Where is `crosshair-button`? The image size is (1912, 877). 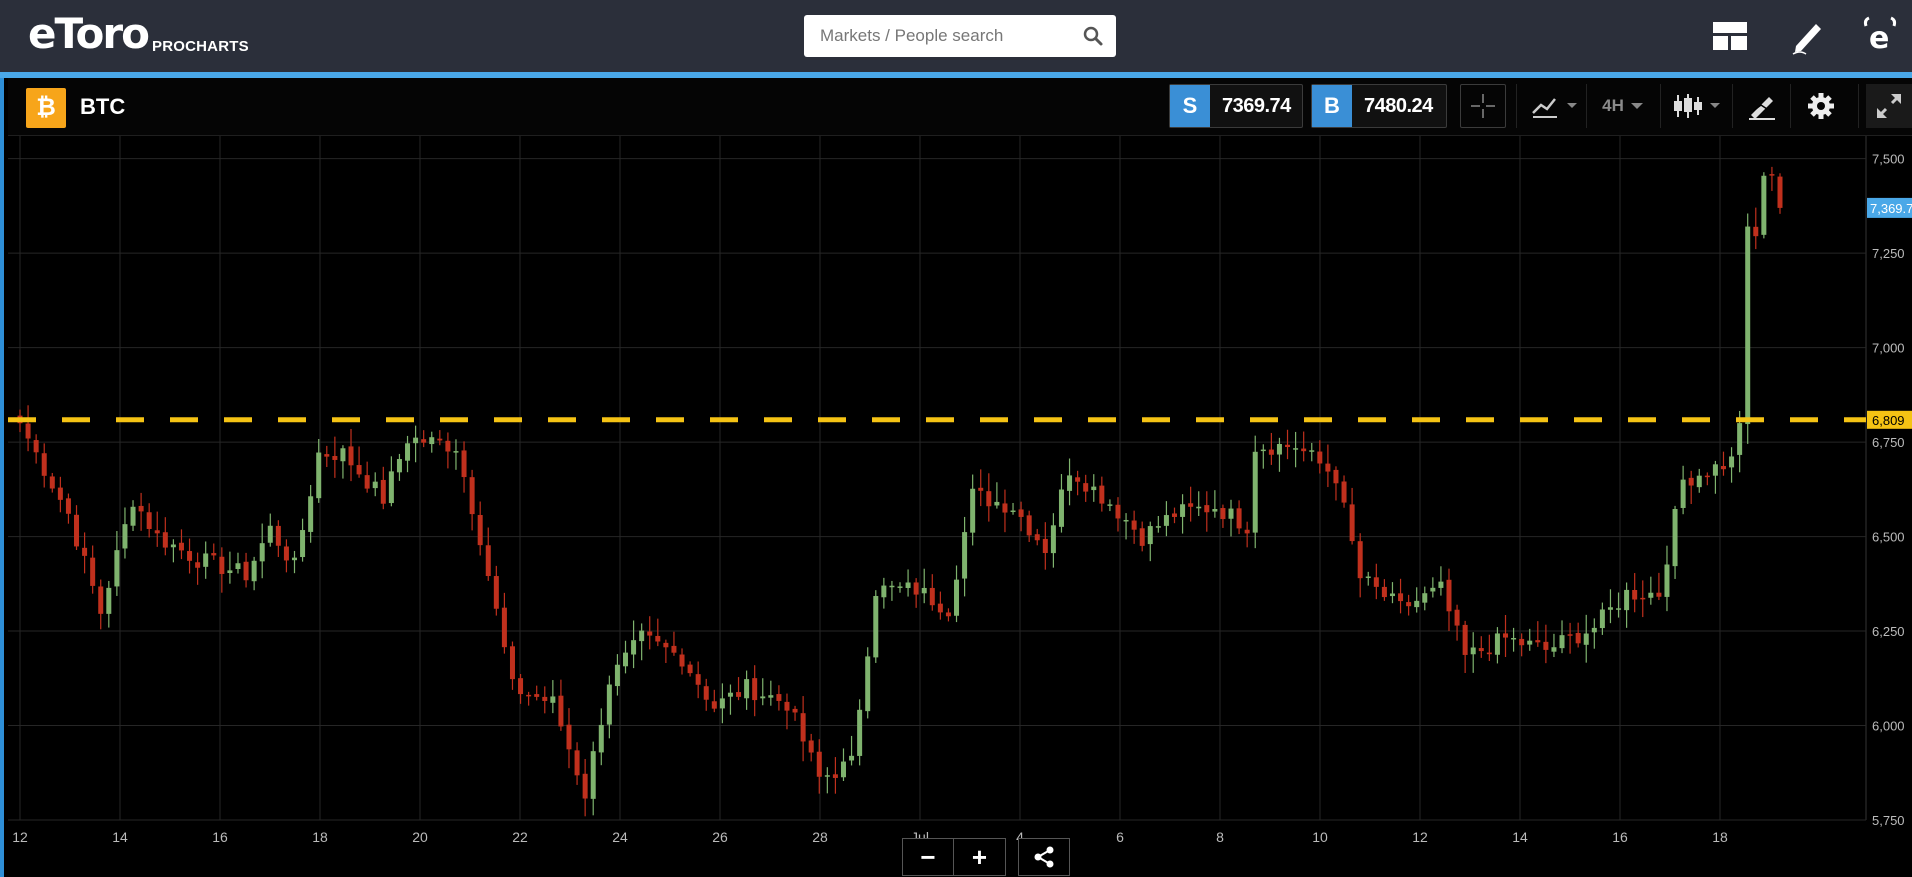
crosshair-button is located at coordinates (1483, 106).